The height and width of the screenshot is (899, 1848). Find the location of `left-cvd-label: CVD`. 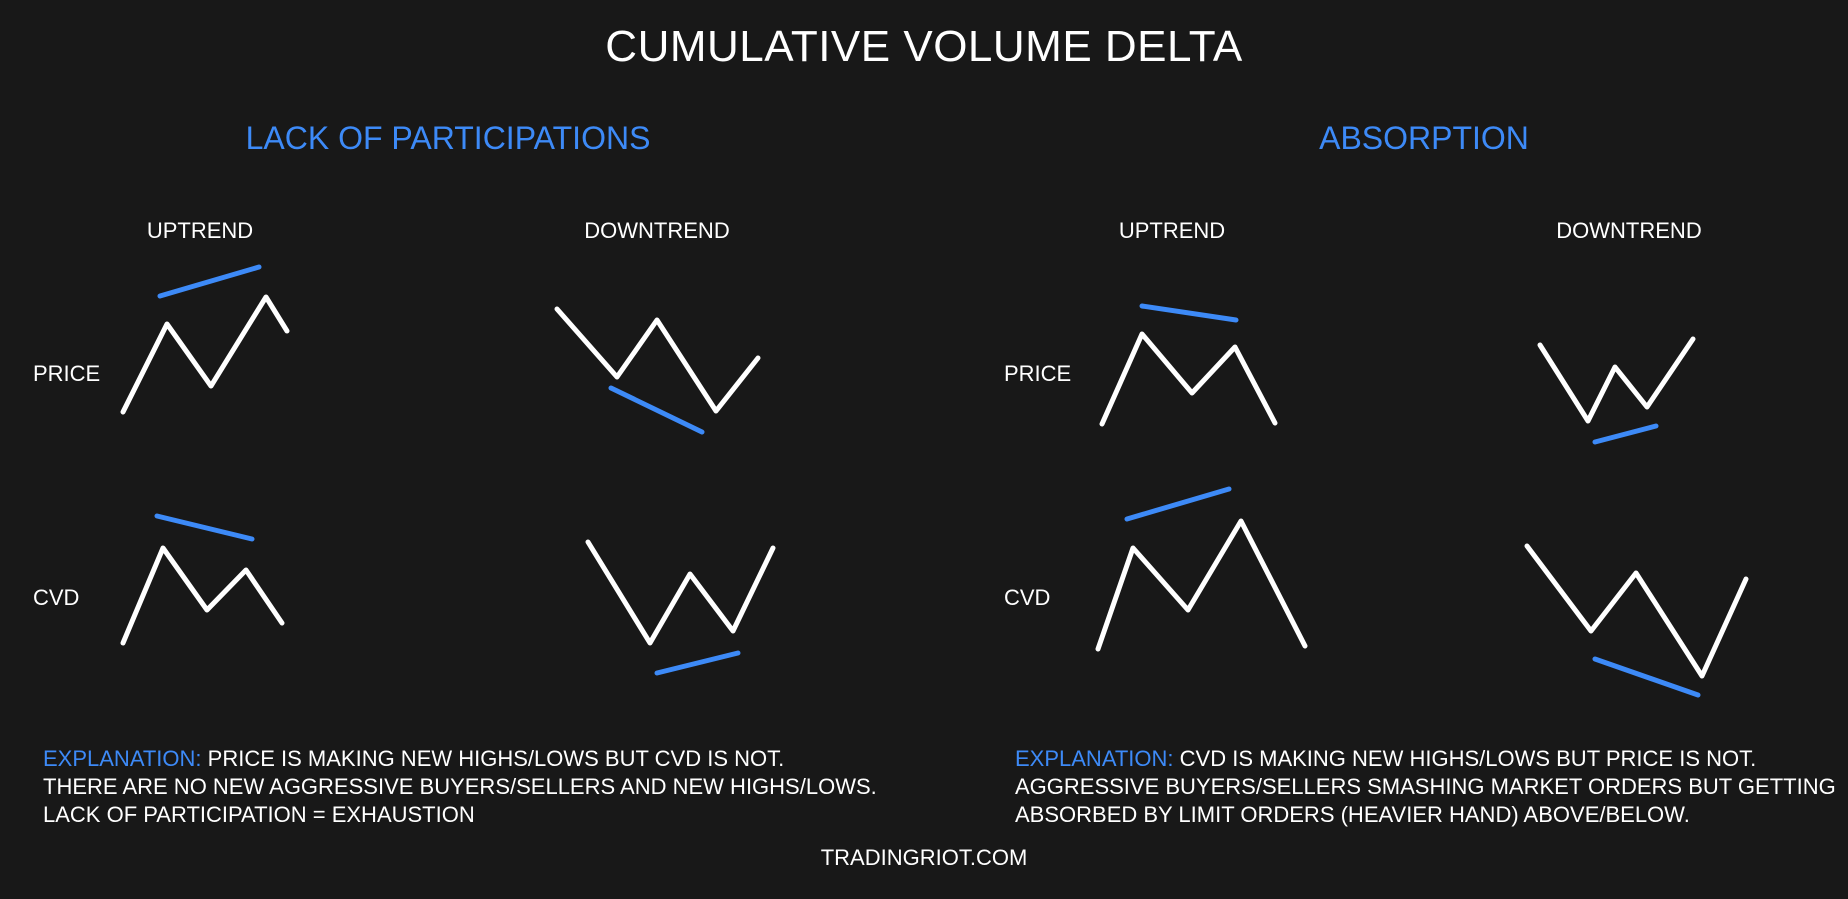

left-cvd-label: CVD is located at coordinates (56, 597).